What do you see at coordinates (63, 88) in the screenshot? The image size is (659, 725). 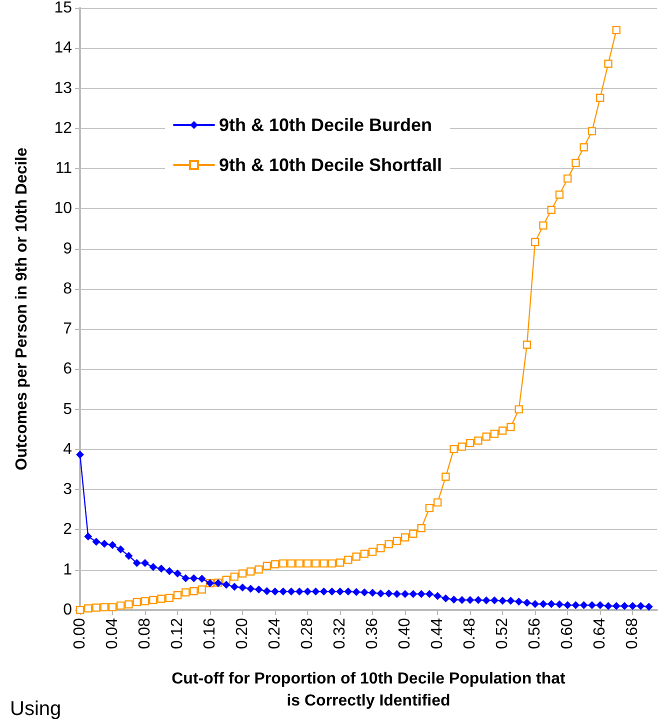 I see `y-tick-label: 13` at bounding box center [63, 88].